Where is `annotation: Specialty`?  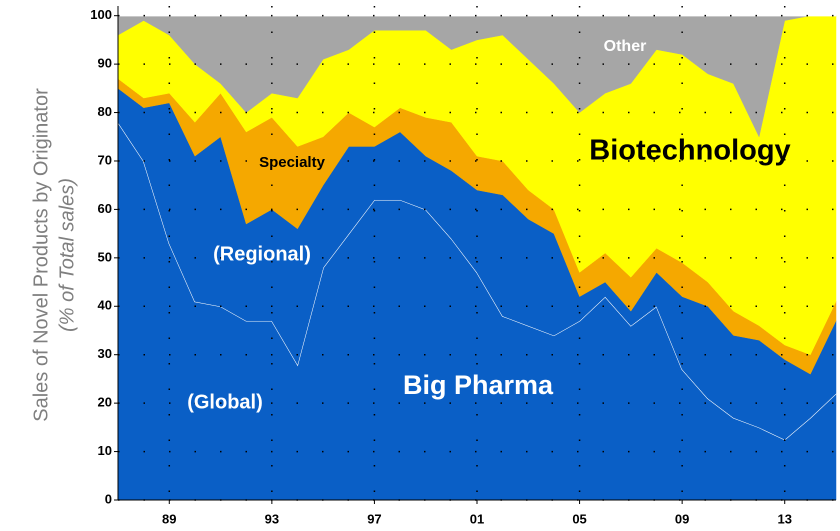 annotation: Specialty is located at coordinates (292, 162).